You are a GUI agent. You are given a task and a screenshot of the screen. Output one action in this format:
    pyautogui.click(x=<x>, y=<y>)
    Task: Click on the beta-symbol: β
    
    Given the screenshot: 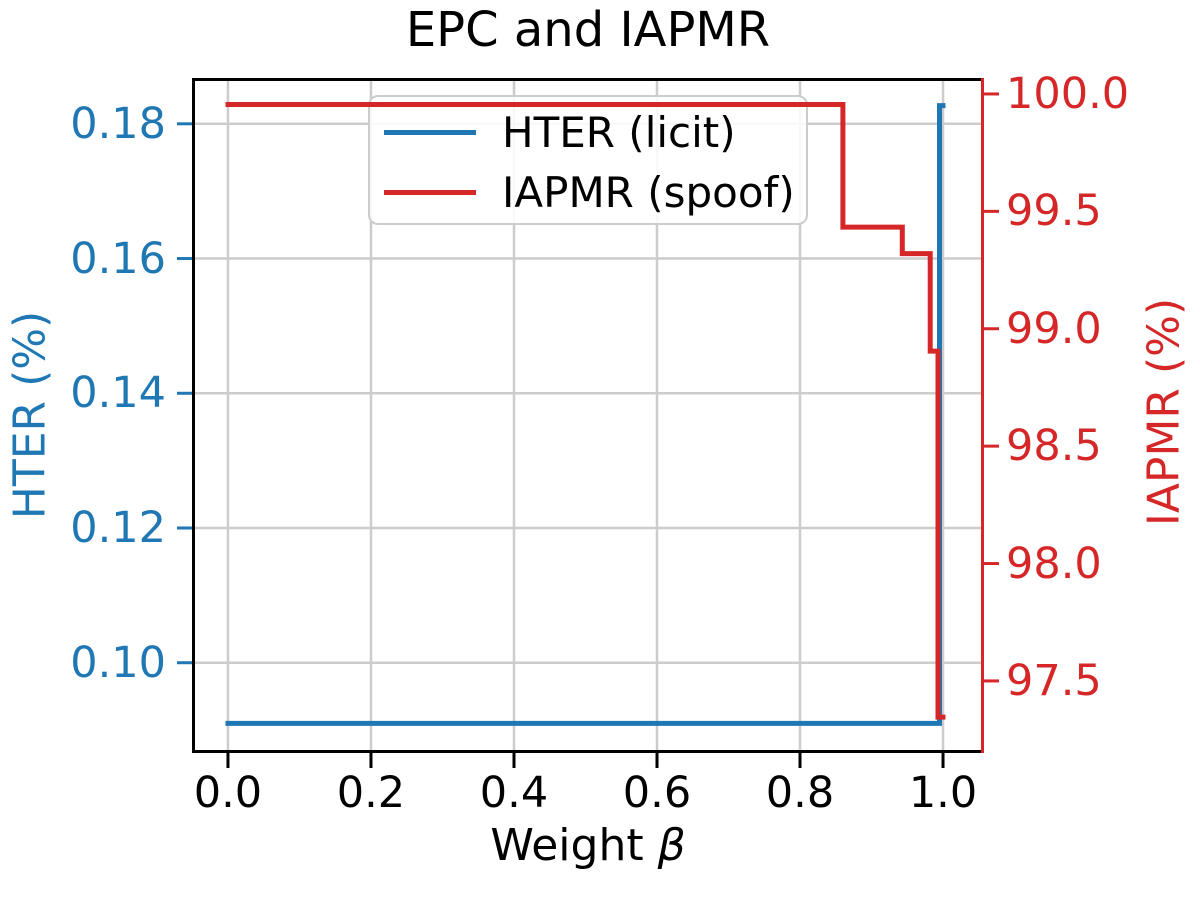 What is the action you would take?
    pyautogui.click(x=671, y=845)
    